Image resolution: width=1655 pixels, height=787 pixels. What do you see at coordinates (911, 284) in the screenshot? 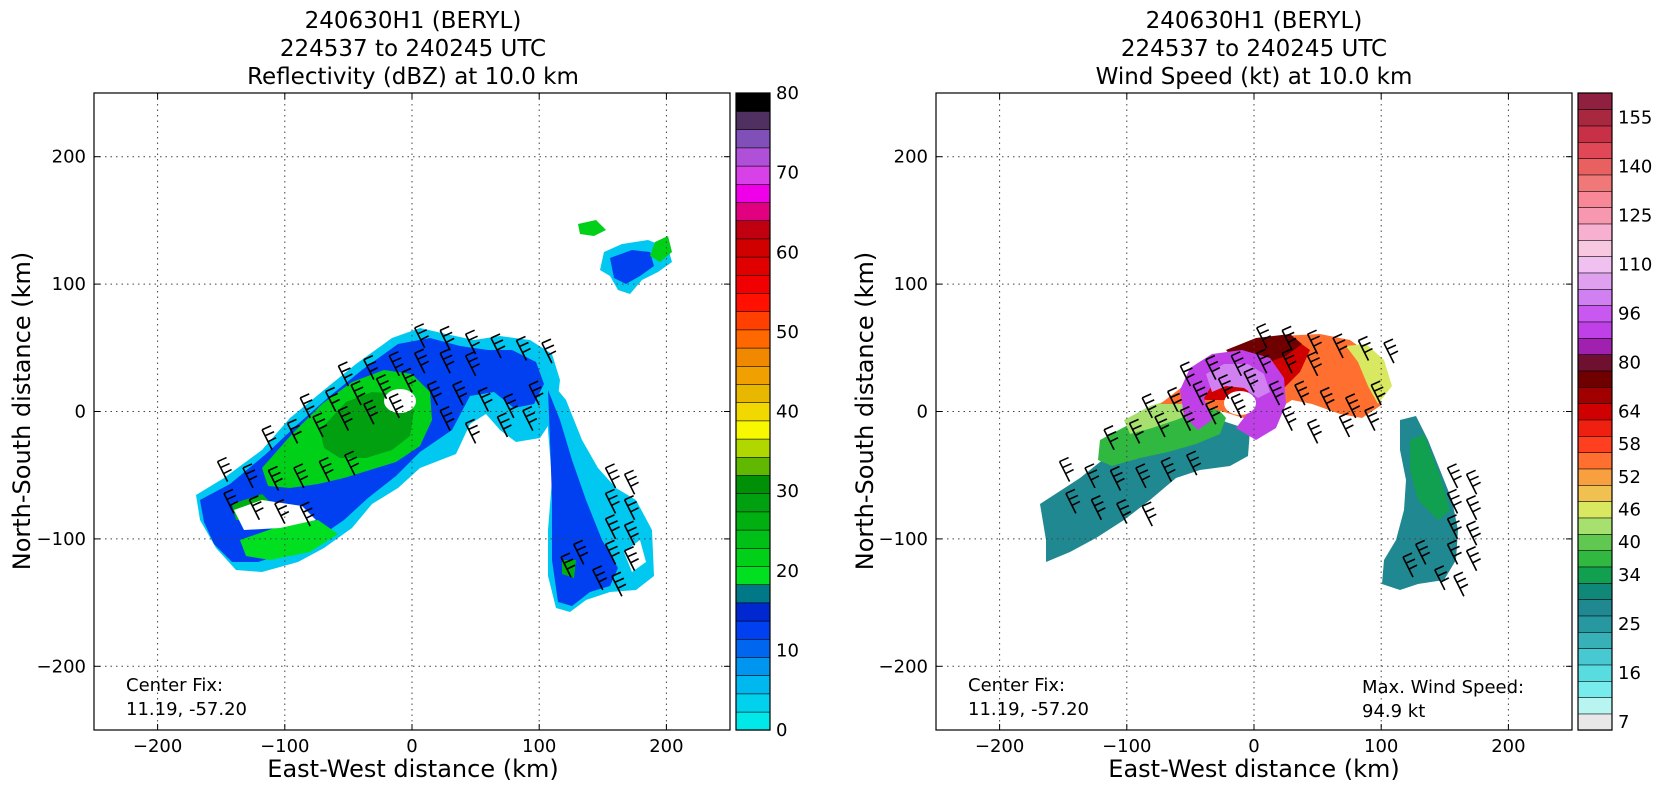
I see `y-tick-label: 100` at bounding box center [911, 284].